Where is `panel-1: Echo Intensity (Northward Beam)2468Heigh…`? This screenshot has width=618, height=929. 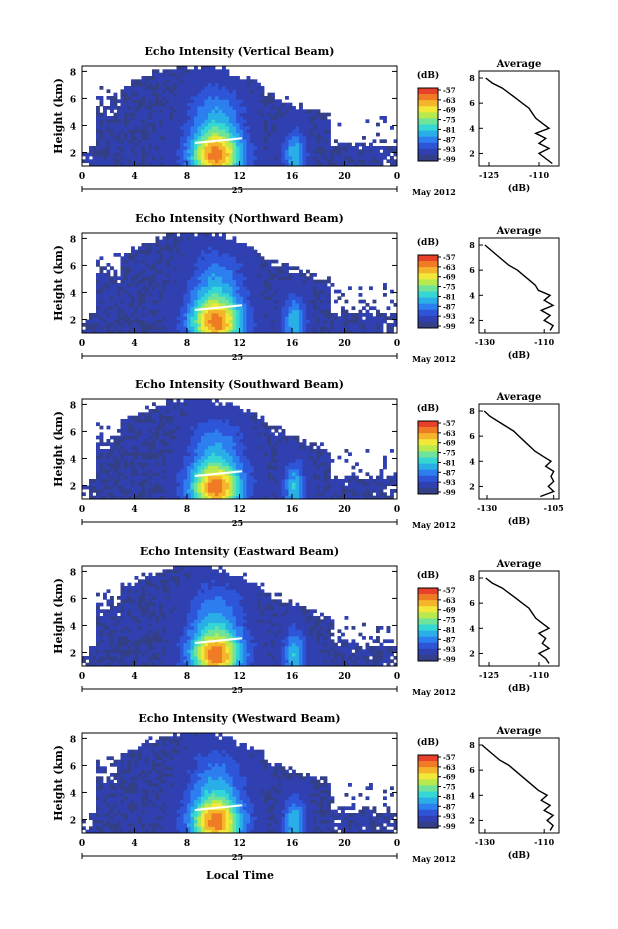 panel-1: Echo Intensity (Northward Beam)2468Heigh… is located at coordinates (306, 288).